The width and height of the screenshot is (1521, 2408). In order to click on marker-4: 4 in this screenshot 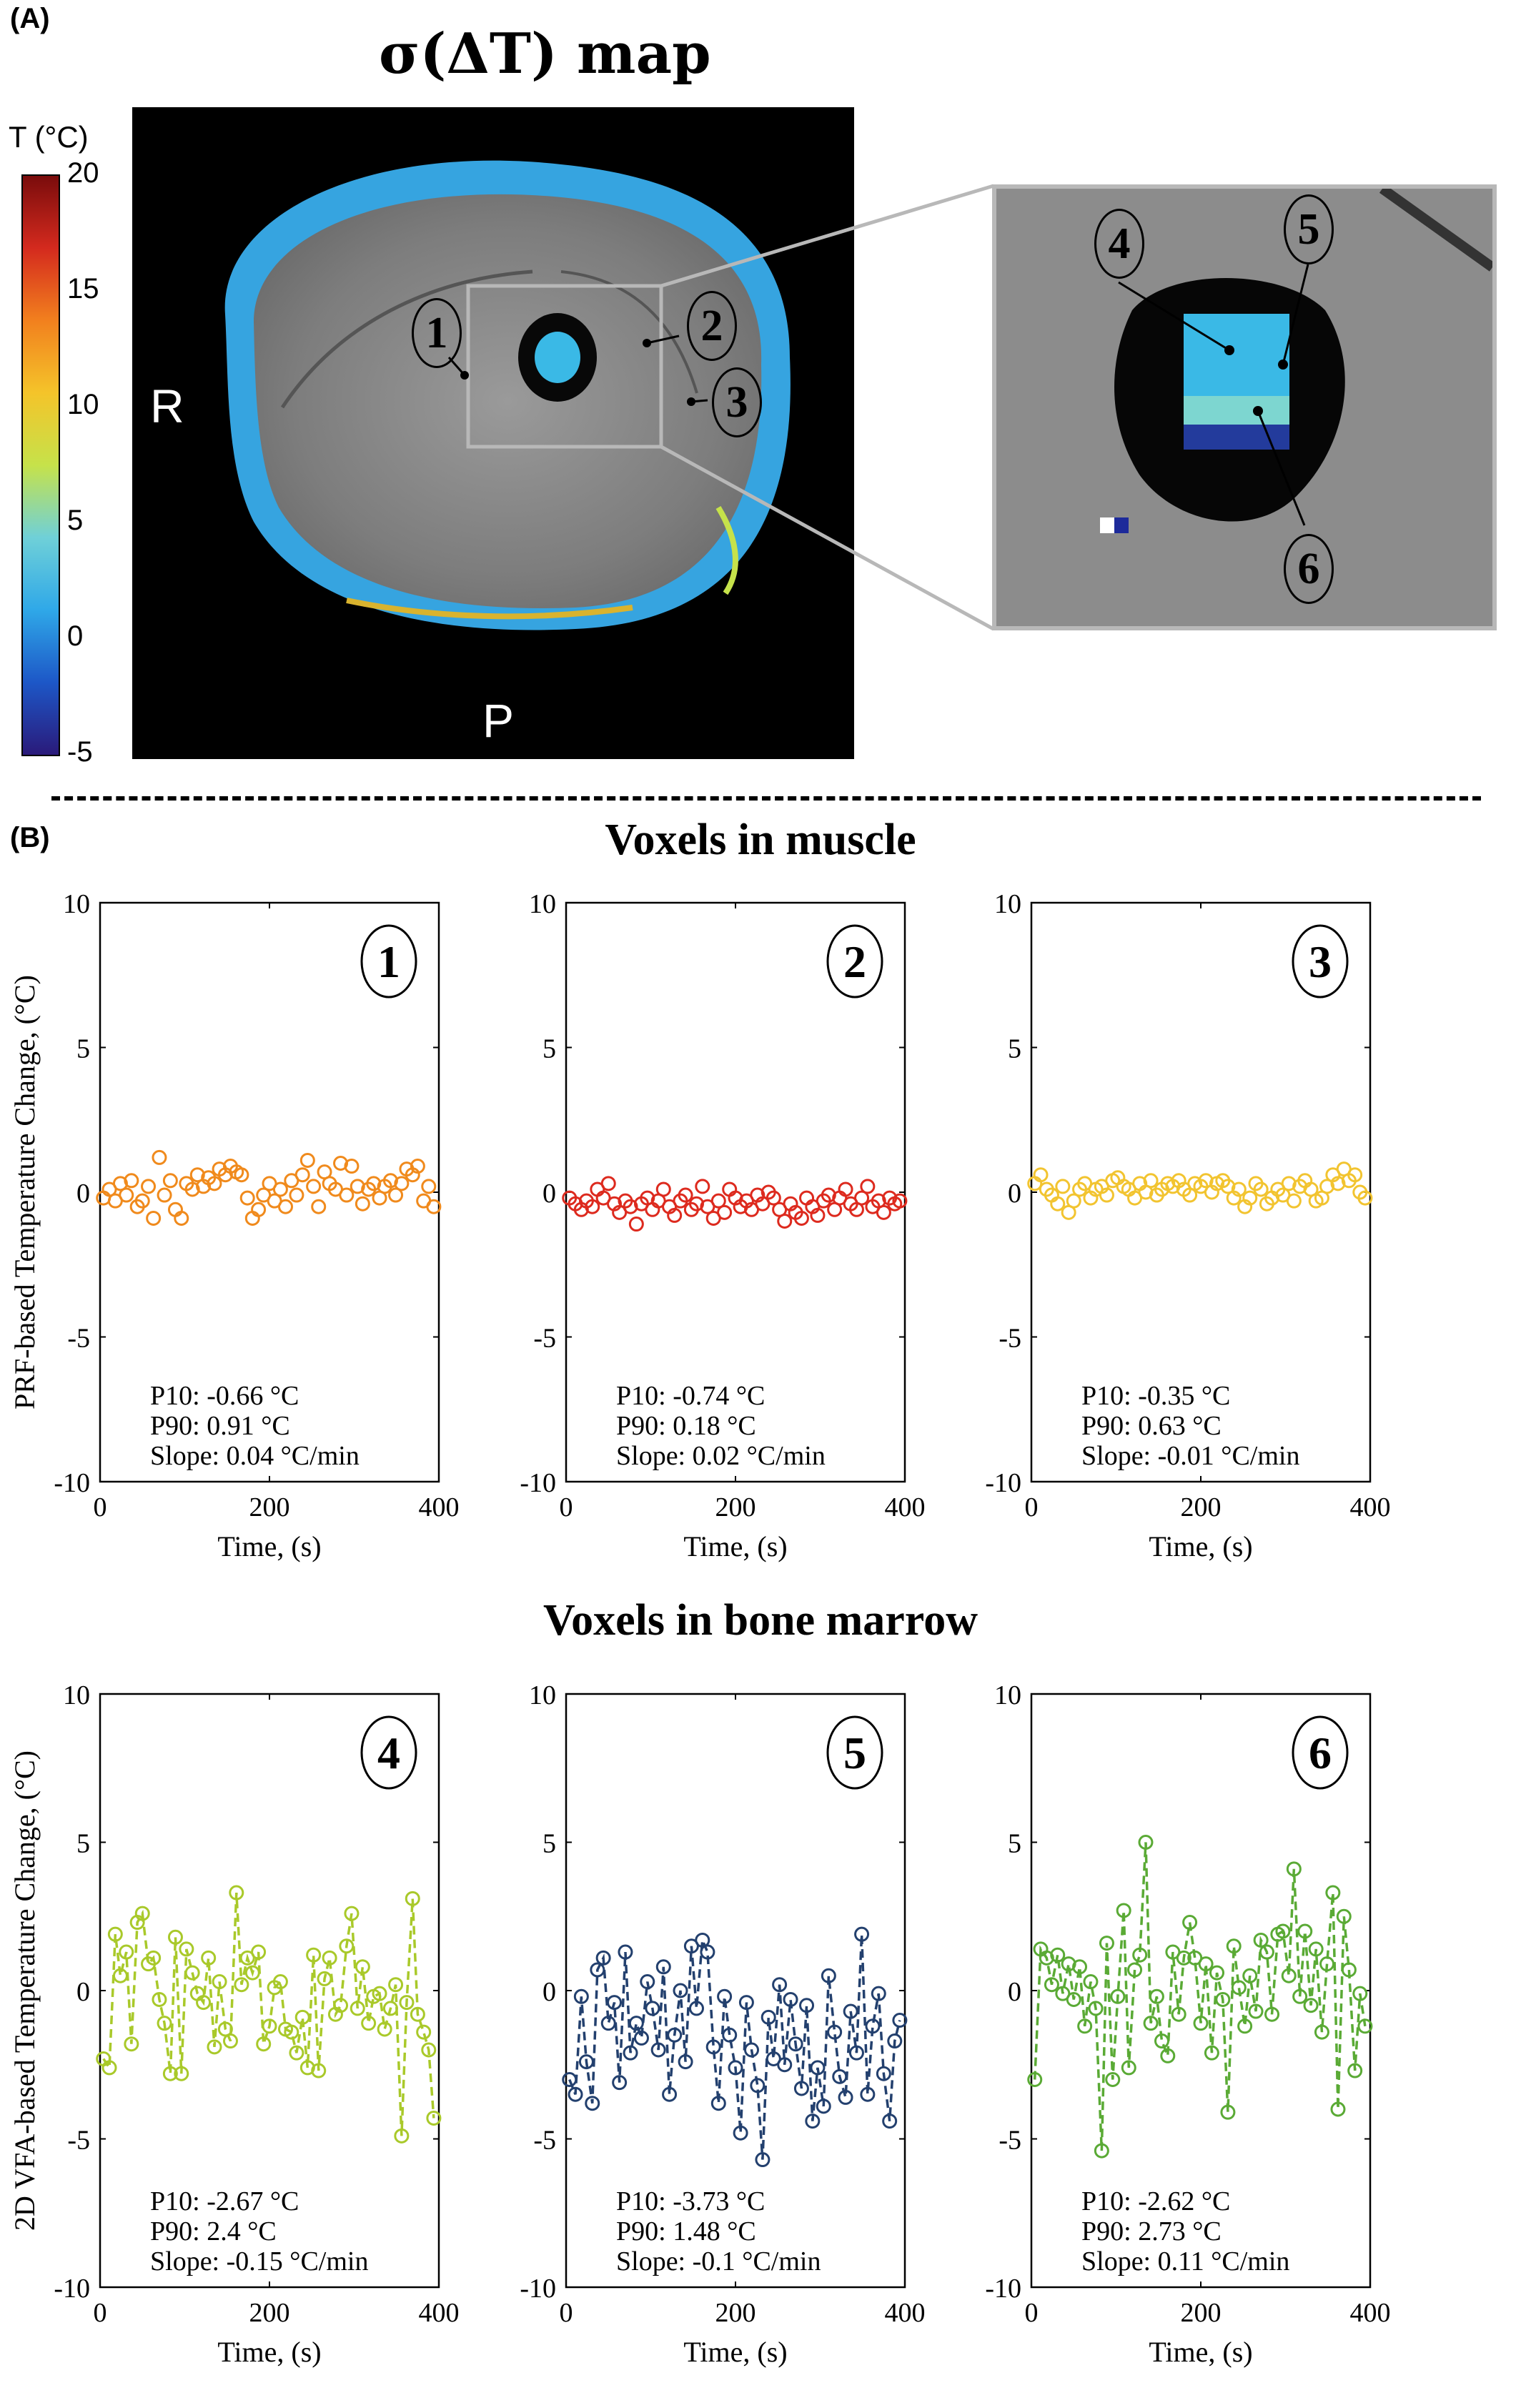, I will do `click(1119, 244)`.